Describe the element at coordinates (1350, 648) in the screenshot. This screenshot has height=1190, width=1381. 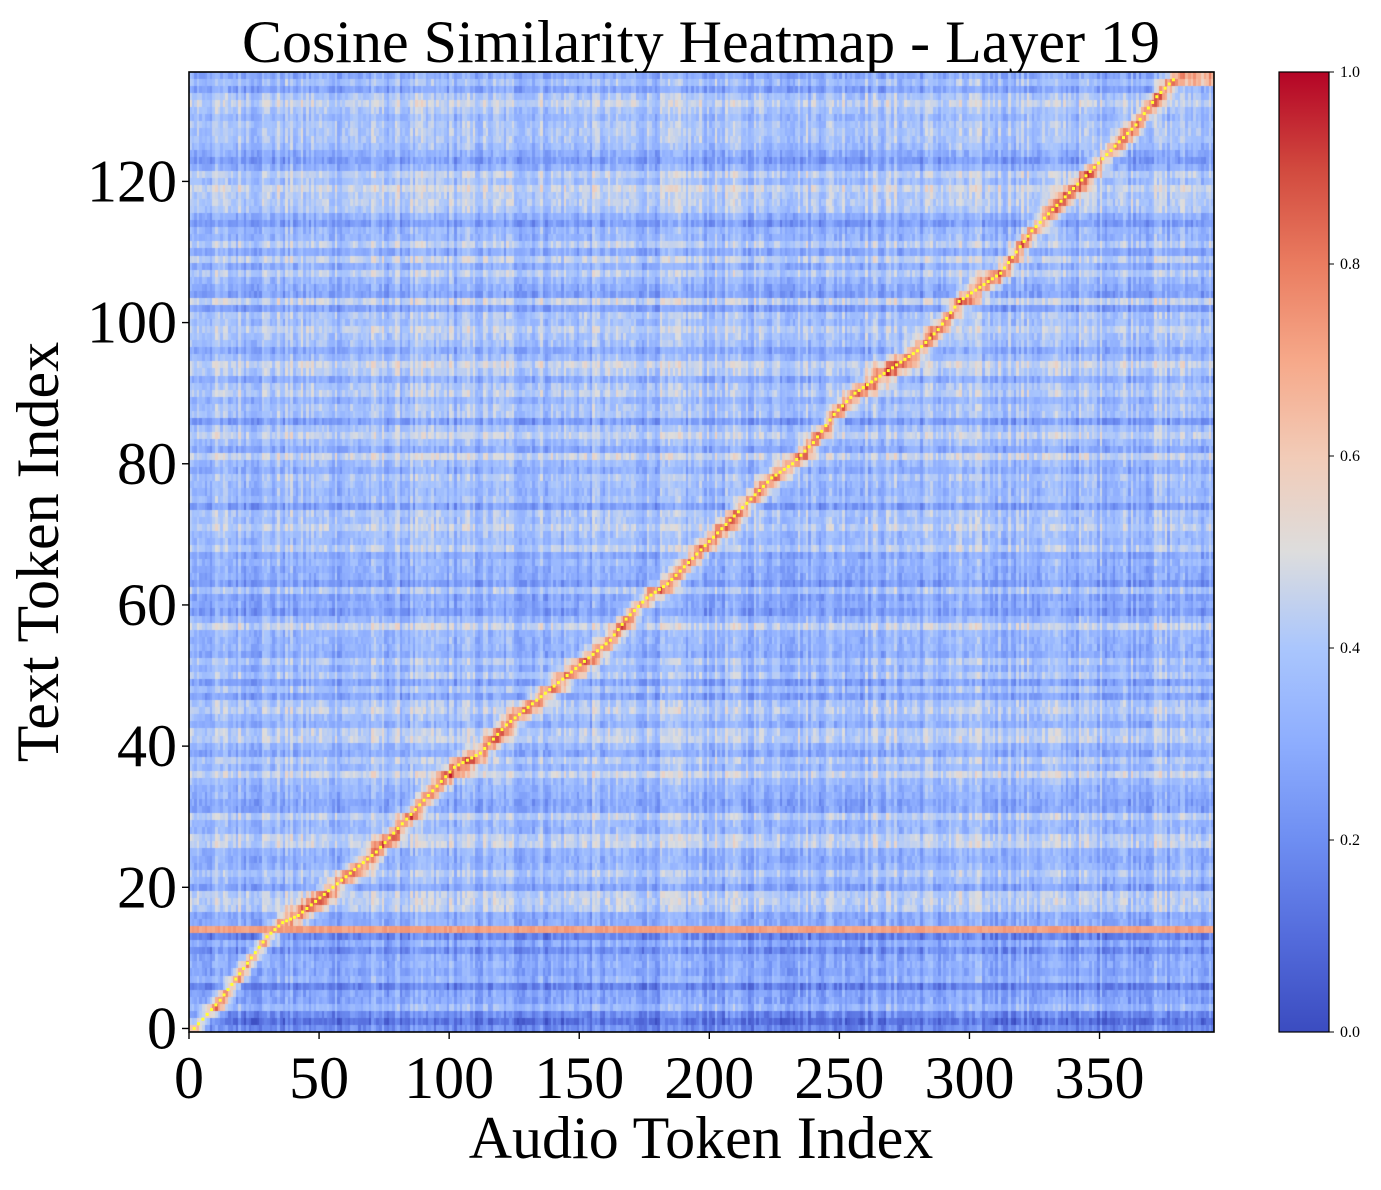
I see `colorbar-tick-label: 0.4` at that location.